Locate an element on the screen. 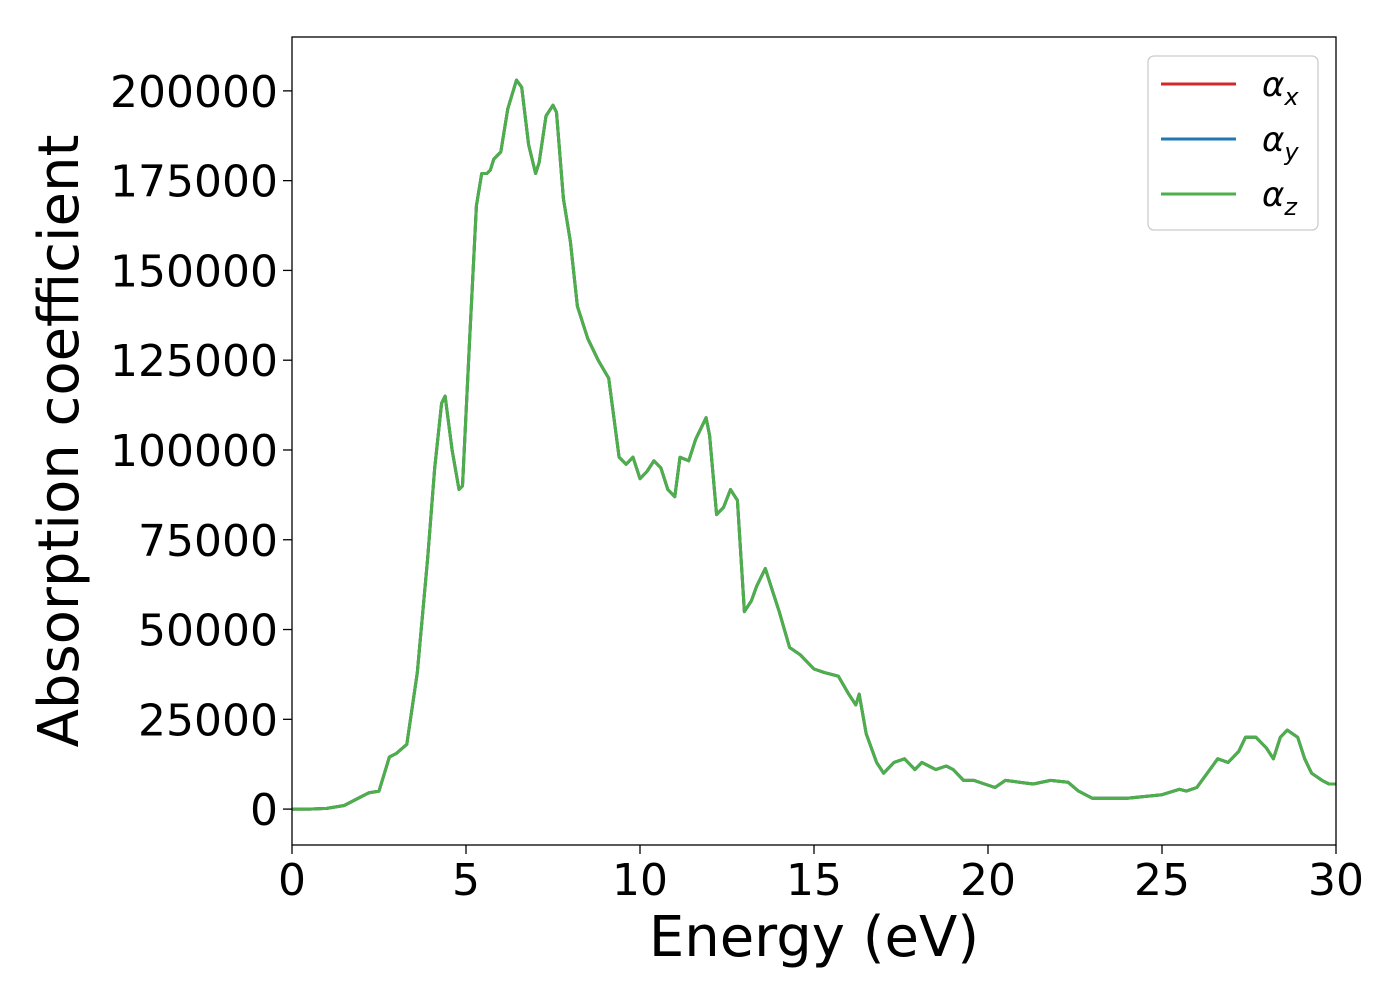 This screenshot has height=1000, width=1400. legend-label-subscript: x is located at coordinates (1291, 97).